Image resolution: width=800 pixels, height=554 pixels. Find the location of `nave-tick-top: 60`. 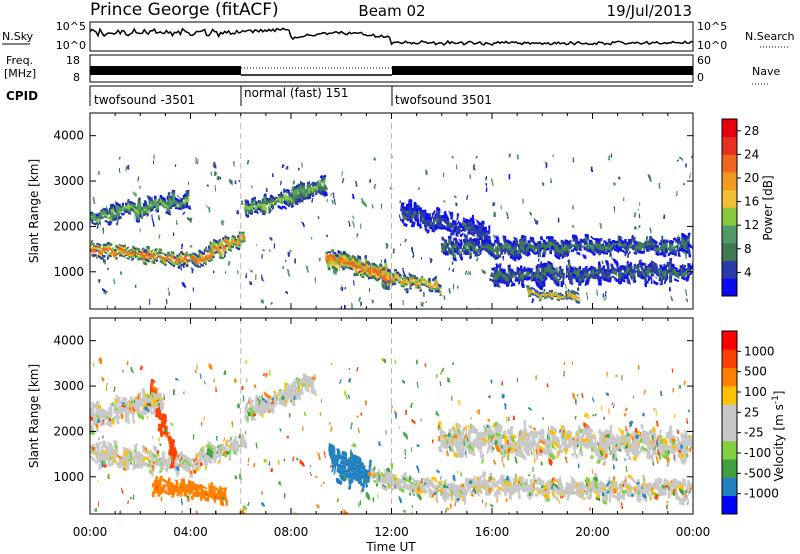

nave-tick-top: 60 is located at coordinates (704, 60).